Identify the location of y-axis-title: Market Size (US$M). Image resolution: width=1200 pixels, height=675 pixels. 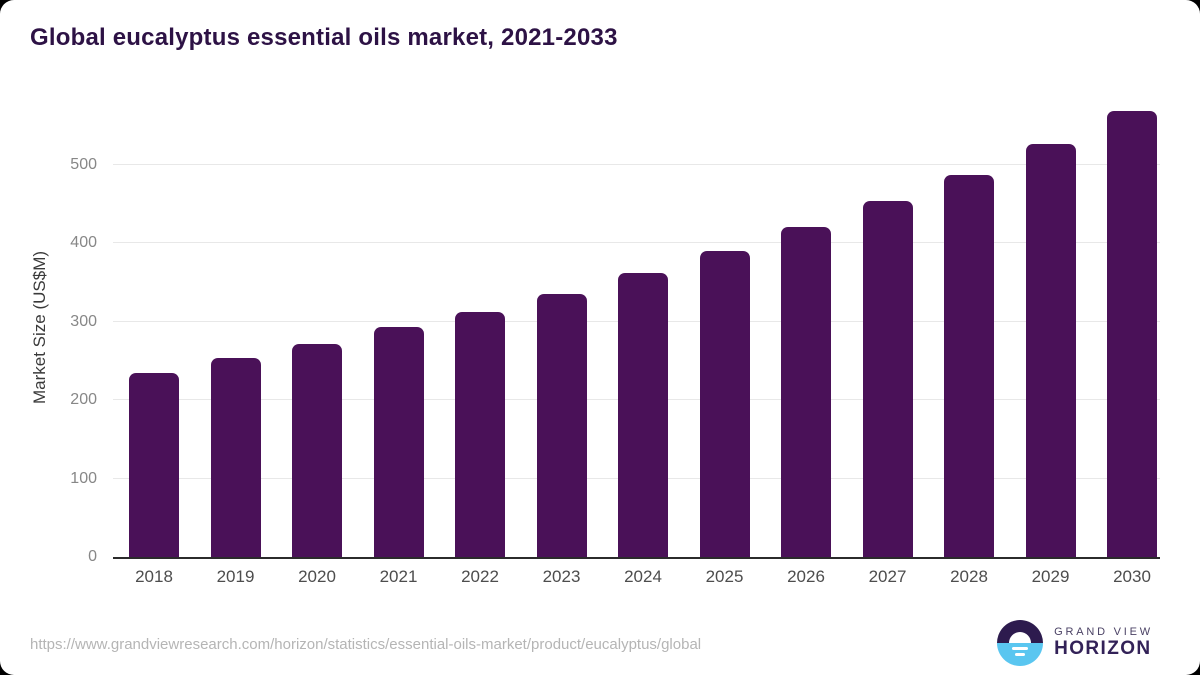
(39, 327).